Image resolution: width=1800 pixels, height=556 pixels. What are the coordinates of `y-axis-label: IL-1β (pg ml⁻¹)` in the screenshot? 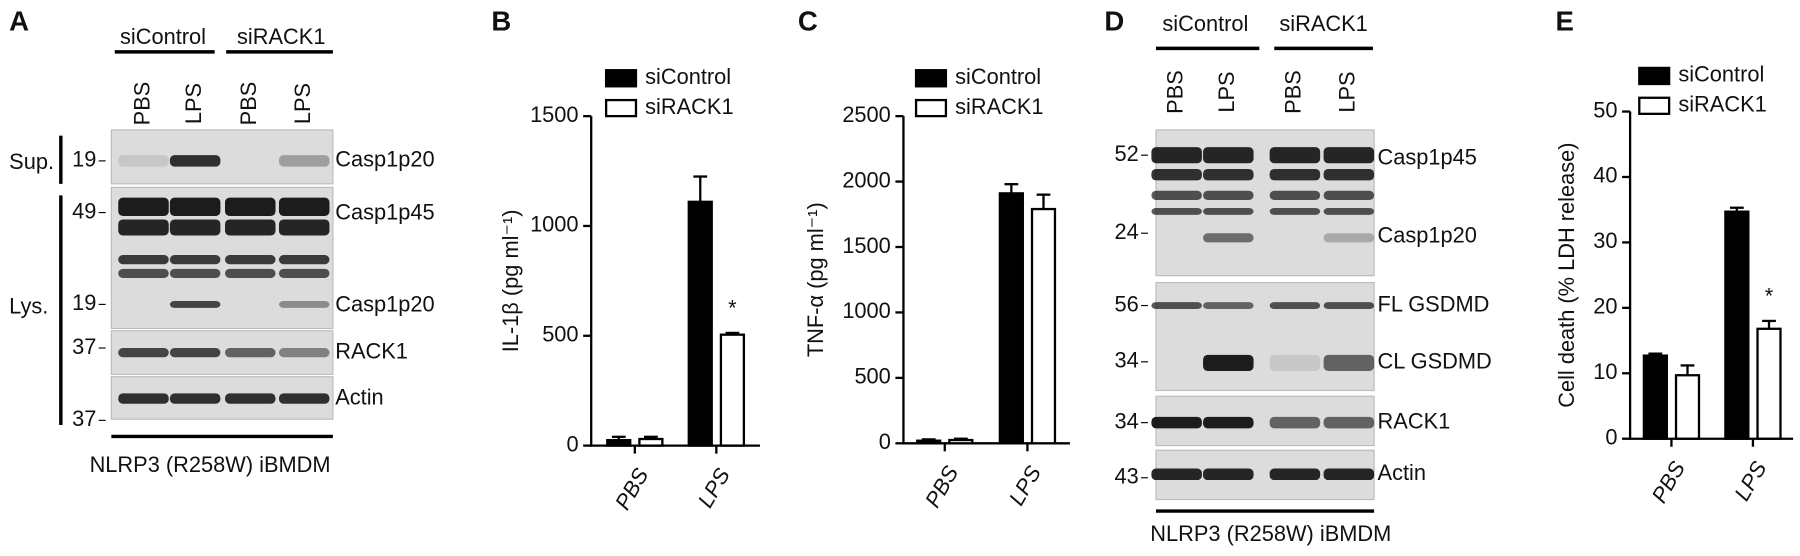 It's located at (510, 281).